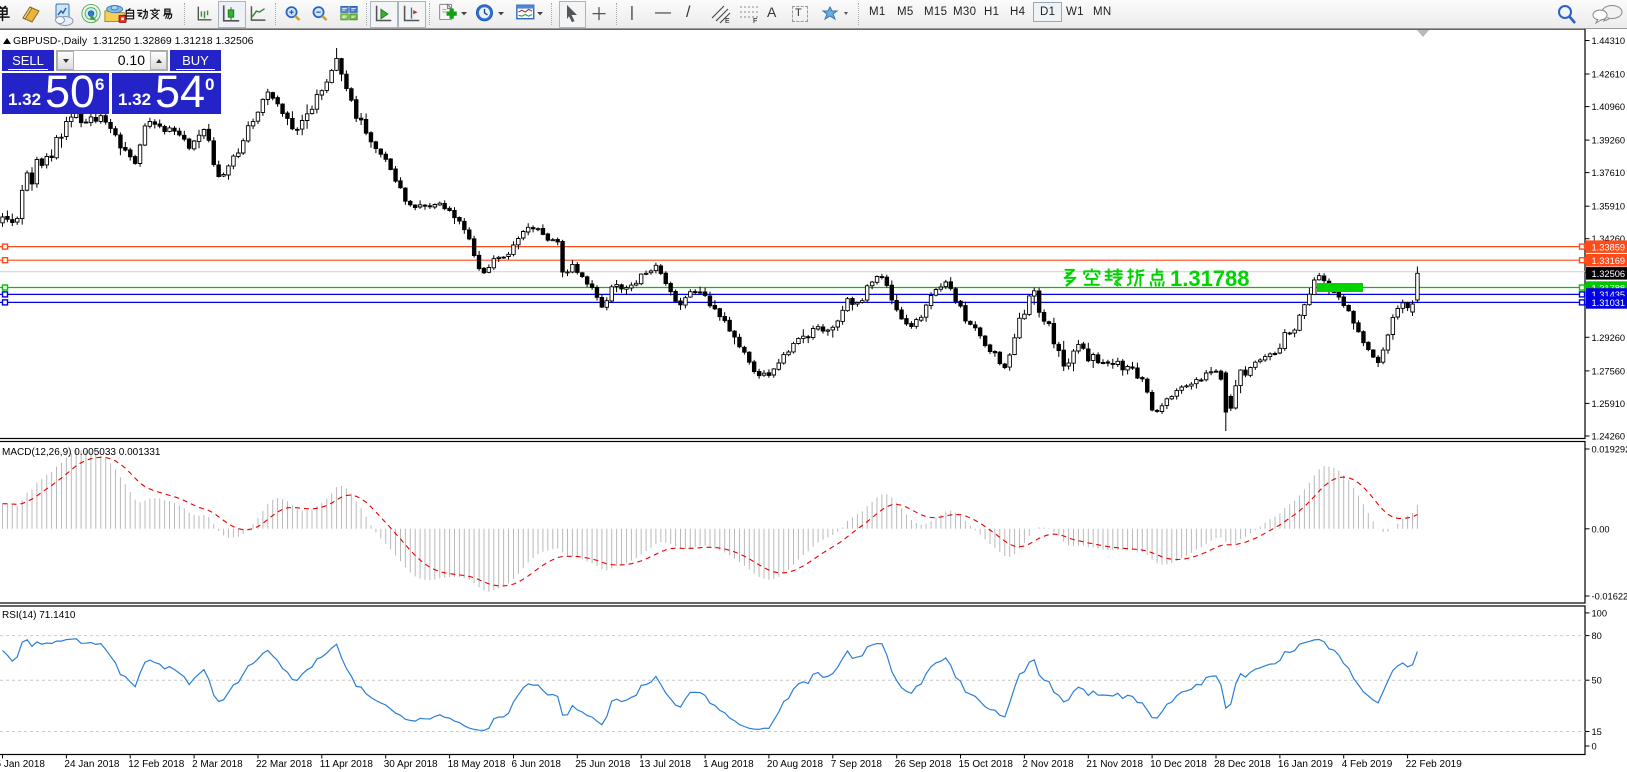 Image resolution: width=1627 pixels, height=772 pixels. Describe the element at coordinates (727, 21) in the screenshot. I see `svg-text: E` at that location.